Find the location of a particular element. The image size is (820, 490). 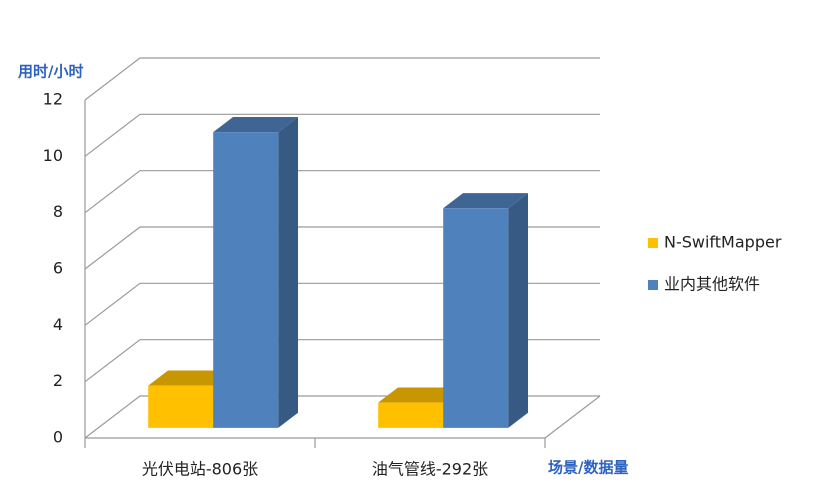

x-tick-label: 光伏电站-806张 is located at coordinates (200, 469).